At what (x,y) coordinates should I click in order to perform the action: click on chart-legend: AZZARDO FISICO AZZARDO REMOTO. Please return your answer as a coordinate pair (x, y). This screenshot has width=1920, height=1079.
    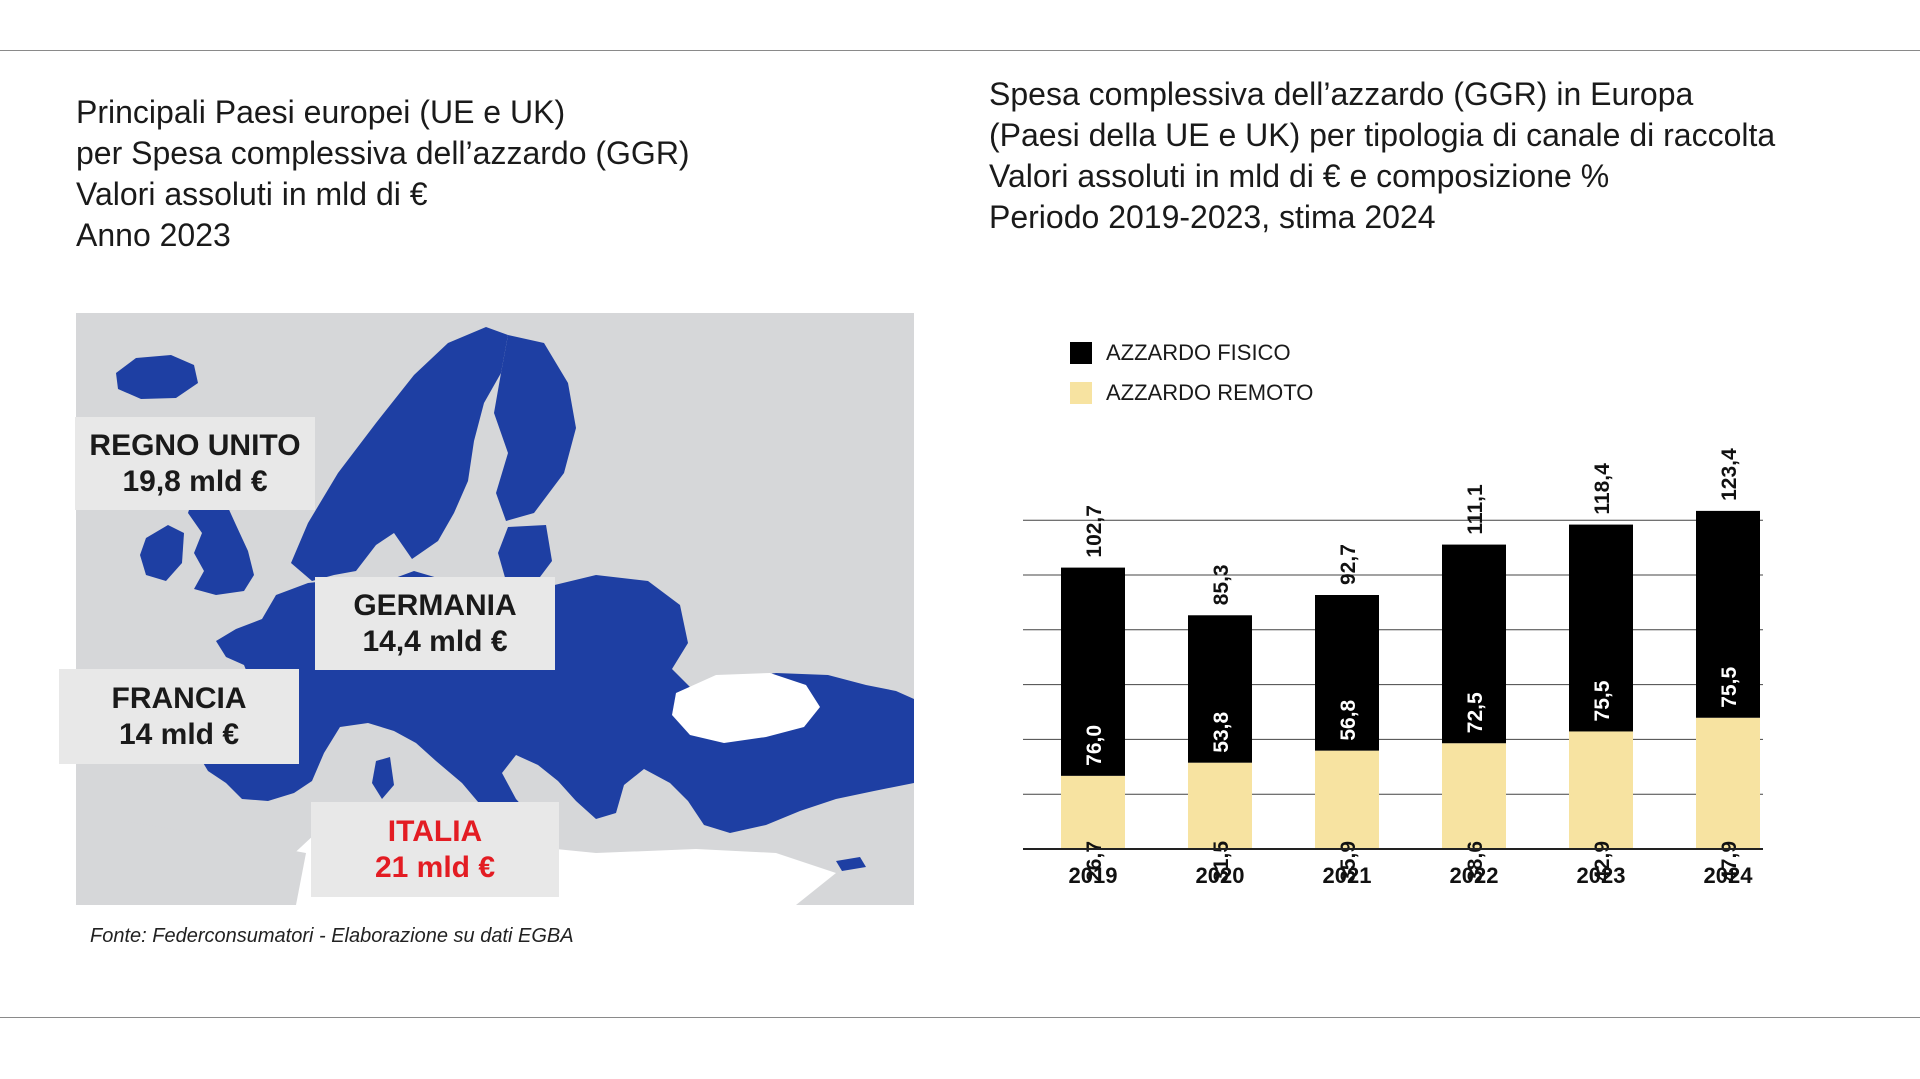
    Looking at the image, I should click on (1191, 373).